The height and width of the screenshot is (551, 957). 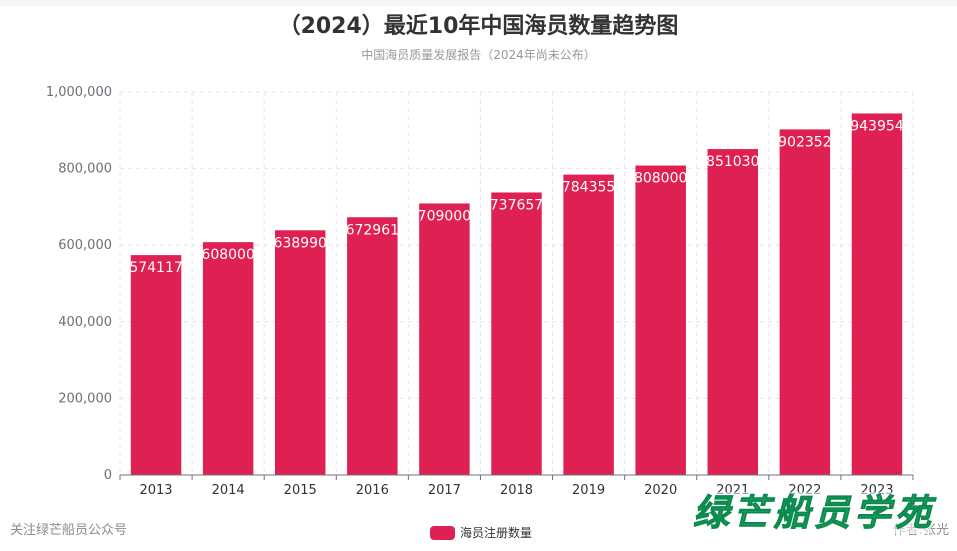 What do you see at coordinates (832, 513) in the screenshot?
I see `watermark-char: 员` at bounding box center [832, 513].